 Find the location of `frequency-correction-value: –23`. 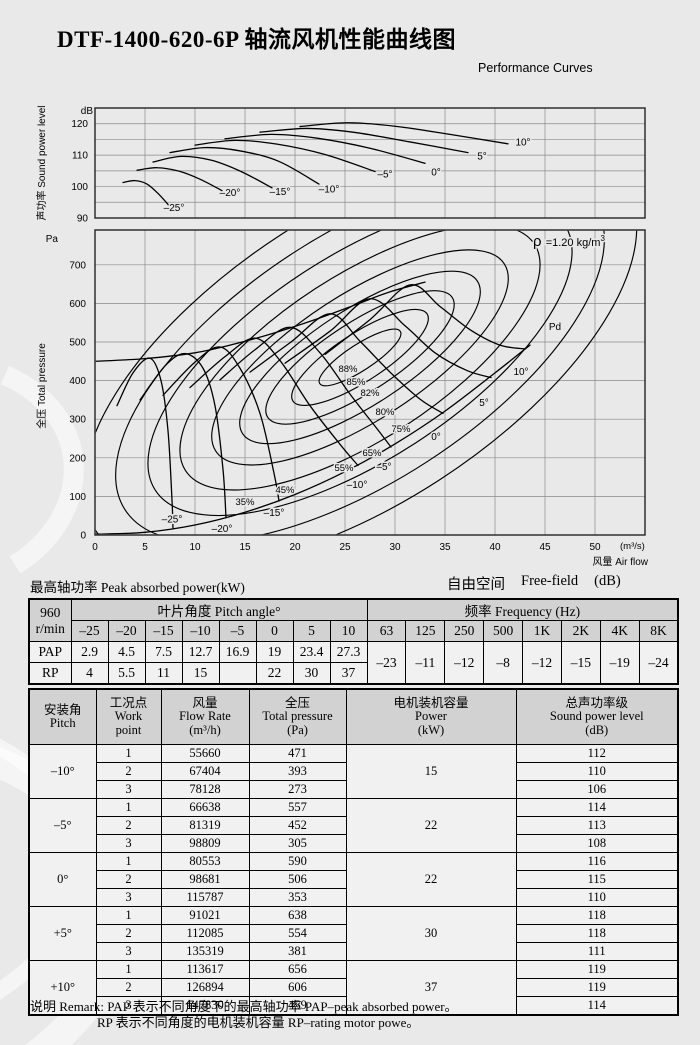

frequency-correction-value: –23 is located at coordinates (386, 663).